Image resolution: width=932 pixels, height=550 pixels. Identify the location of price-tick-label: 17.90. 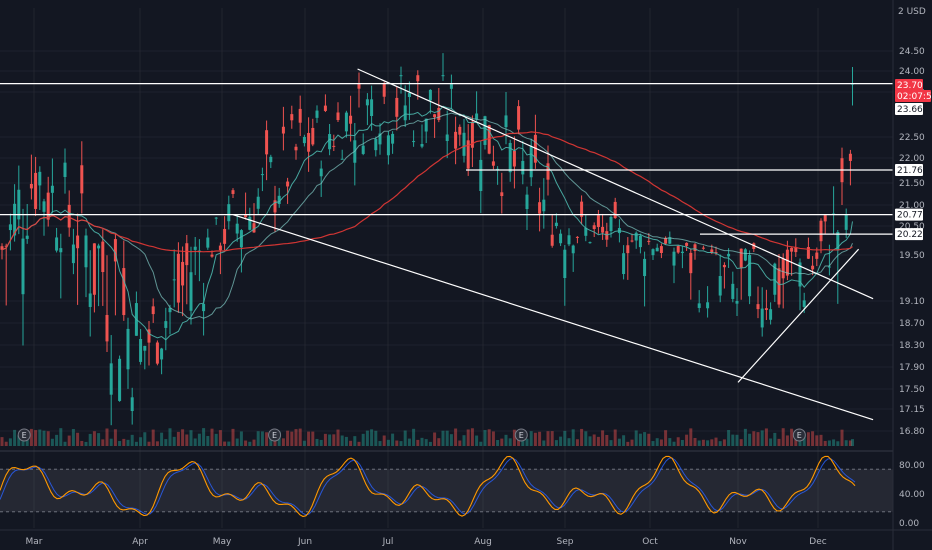
(912, 368).